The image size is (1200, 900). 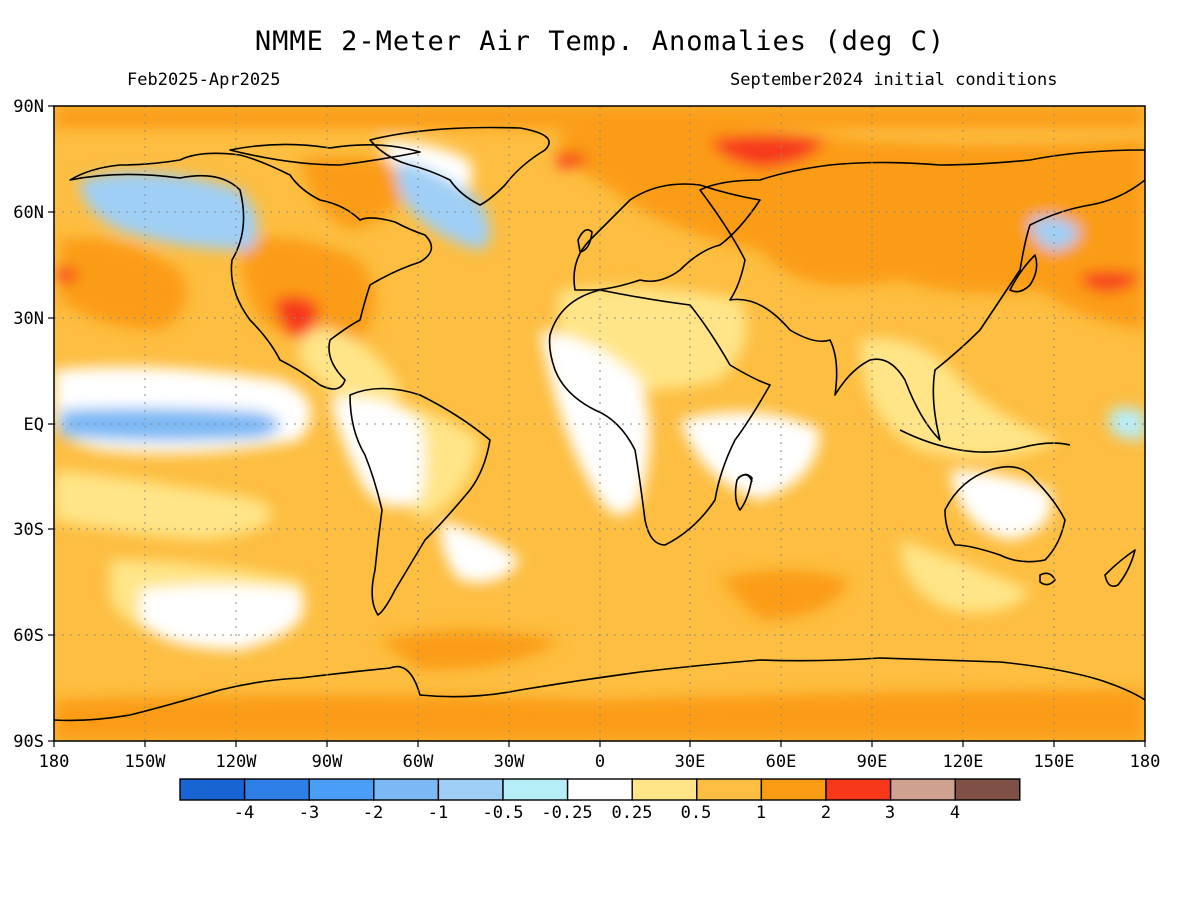 I want to click on legend-swatches, so click(x=600, y=789).